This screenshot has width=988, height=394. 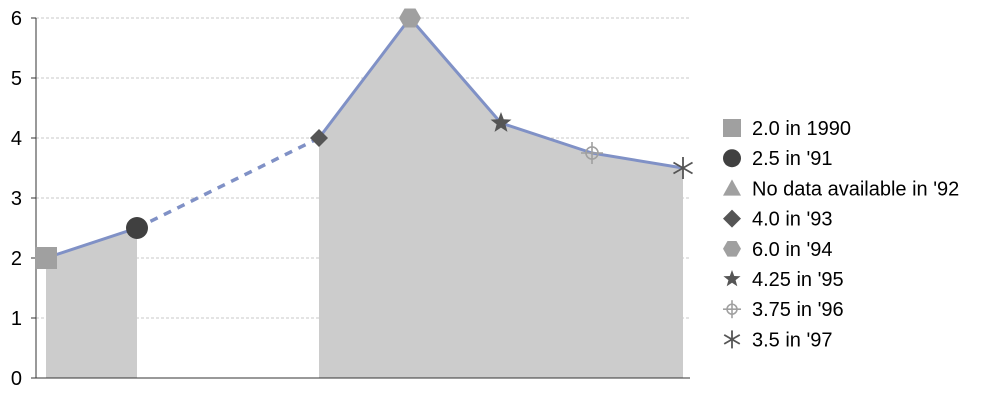 I want to click on y-tick-label: 5, so click(x=16, y=79).